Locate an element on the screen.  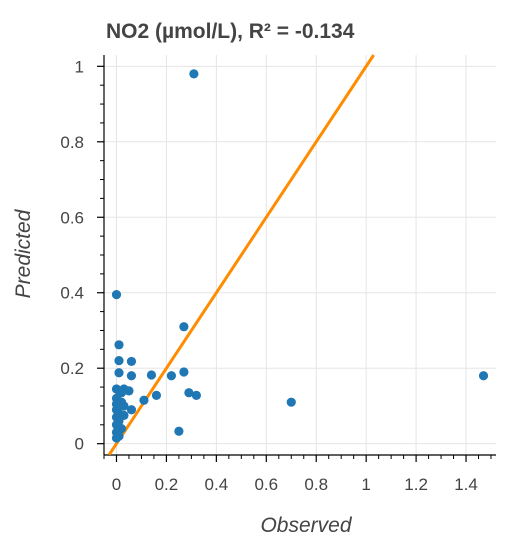
y-tick-label: 0.2 is located at coordinates (72, 368).